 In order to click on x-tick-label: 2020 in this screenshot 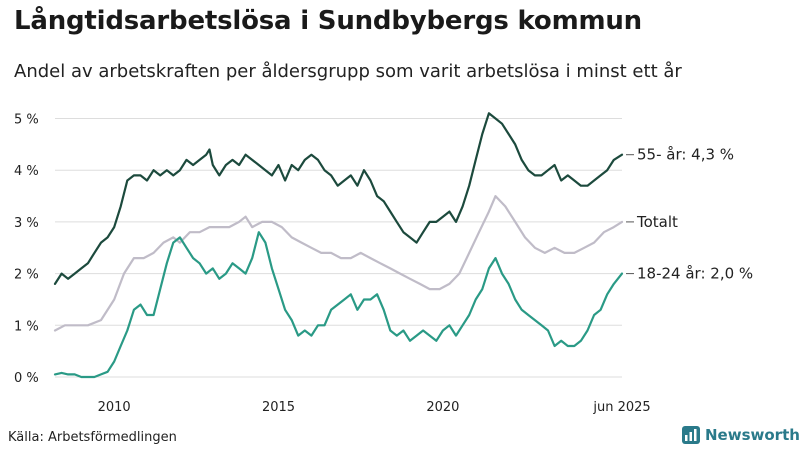, I will do `click(442, 407)`.